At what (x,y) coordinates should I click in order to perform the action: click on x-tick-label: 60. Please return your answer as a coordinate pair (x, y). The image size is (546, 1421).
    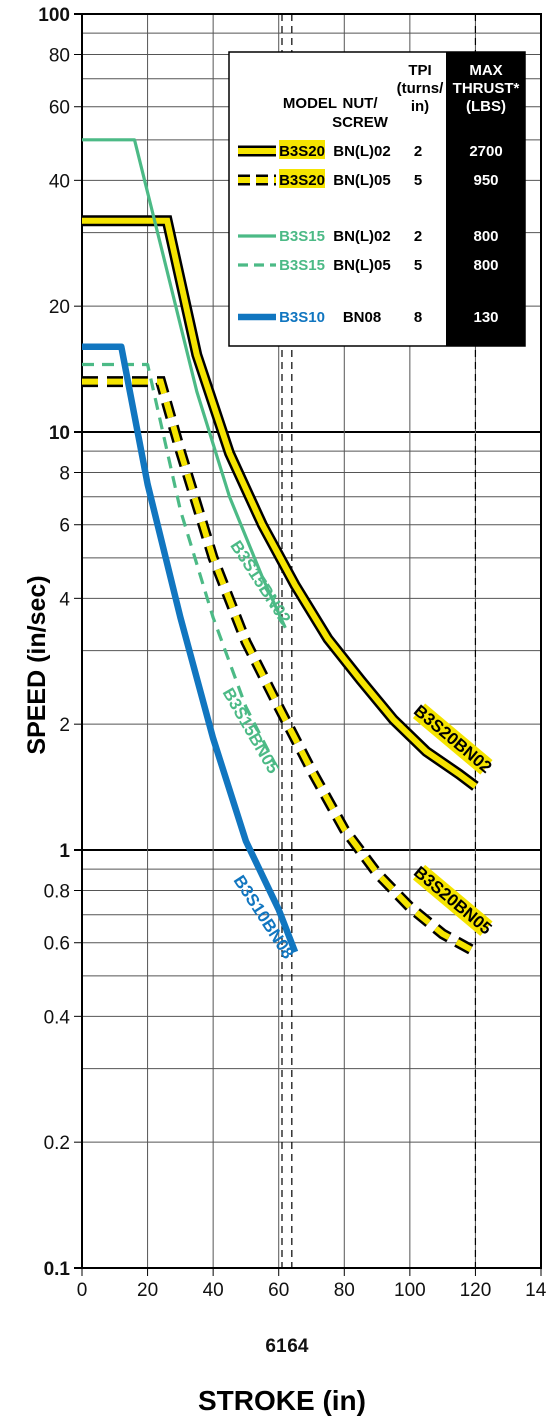
    Looking at the image, I should click on (278, 1290).